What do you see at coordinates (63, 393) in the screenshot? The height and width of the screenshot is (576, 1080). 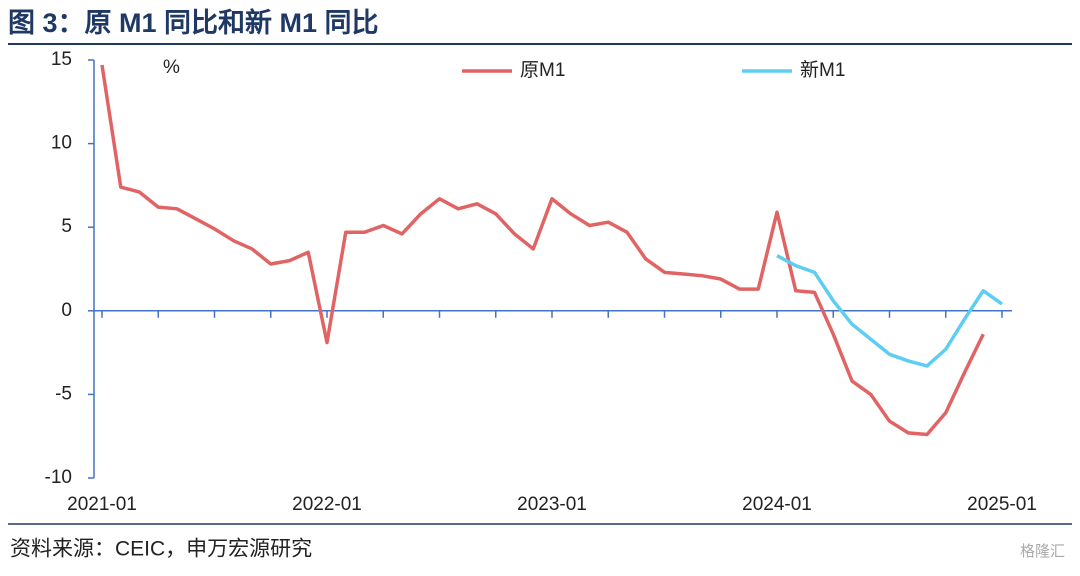 I see `y-tick-label: -5` at bounding box center [63, 393].